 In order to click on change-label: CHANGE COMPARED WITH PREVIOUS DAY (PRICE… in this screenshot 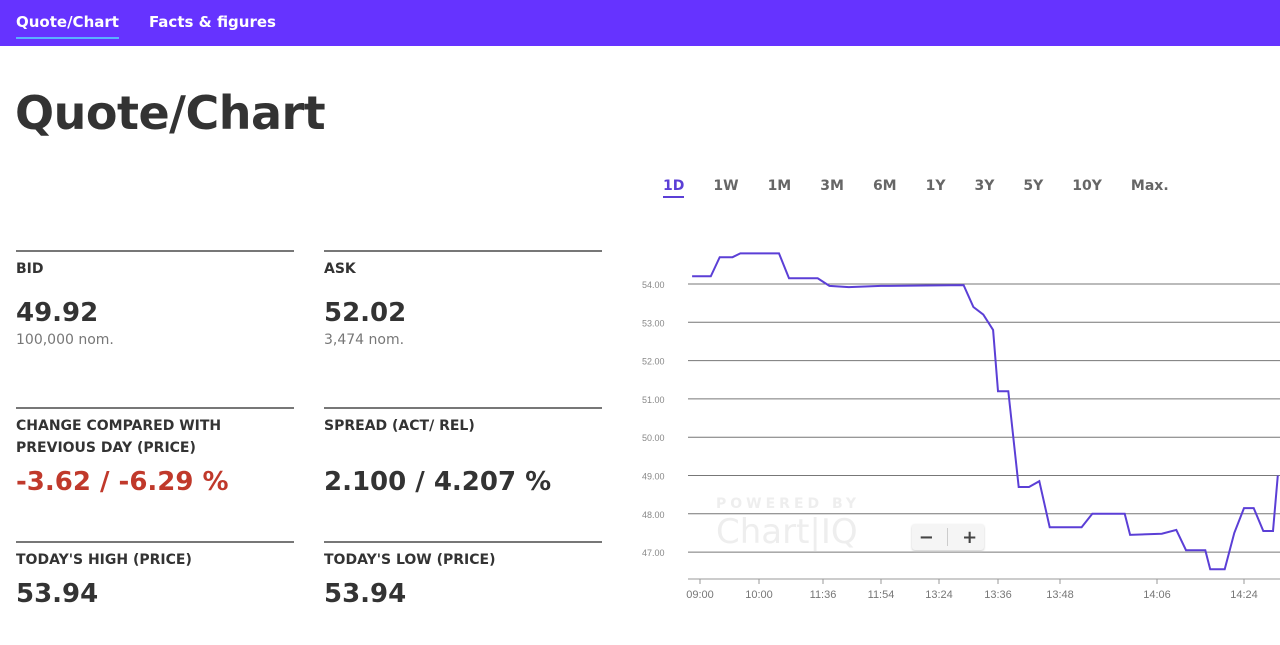, I will do `click(119, 437)`.